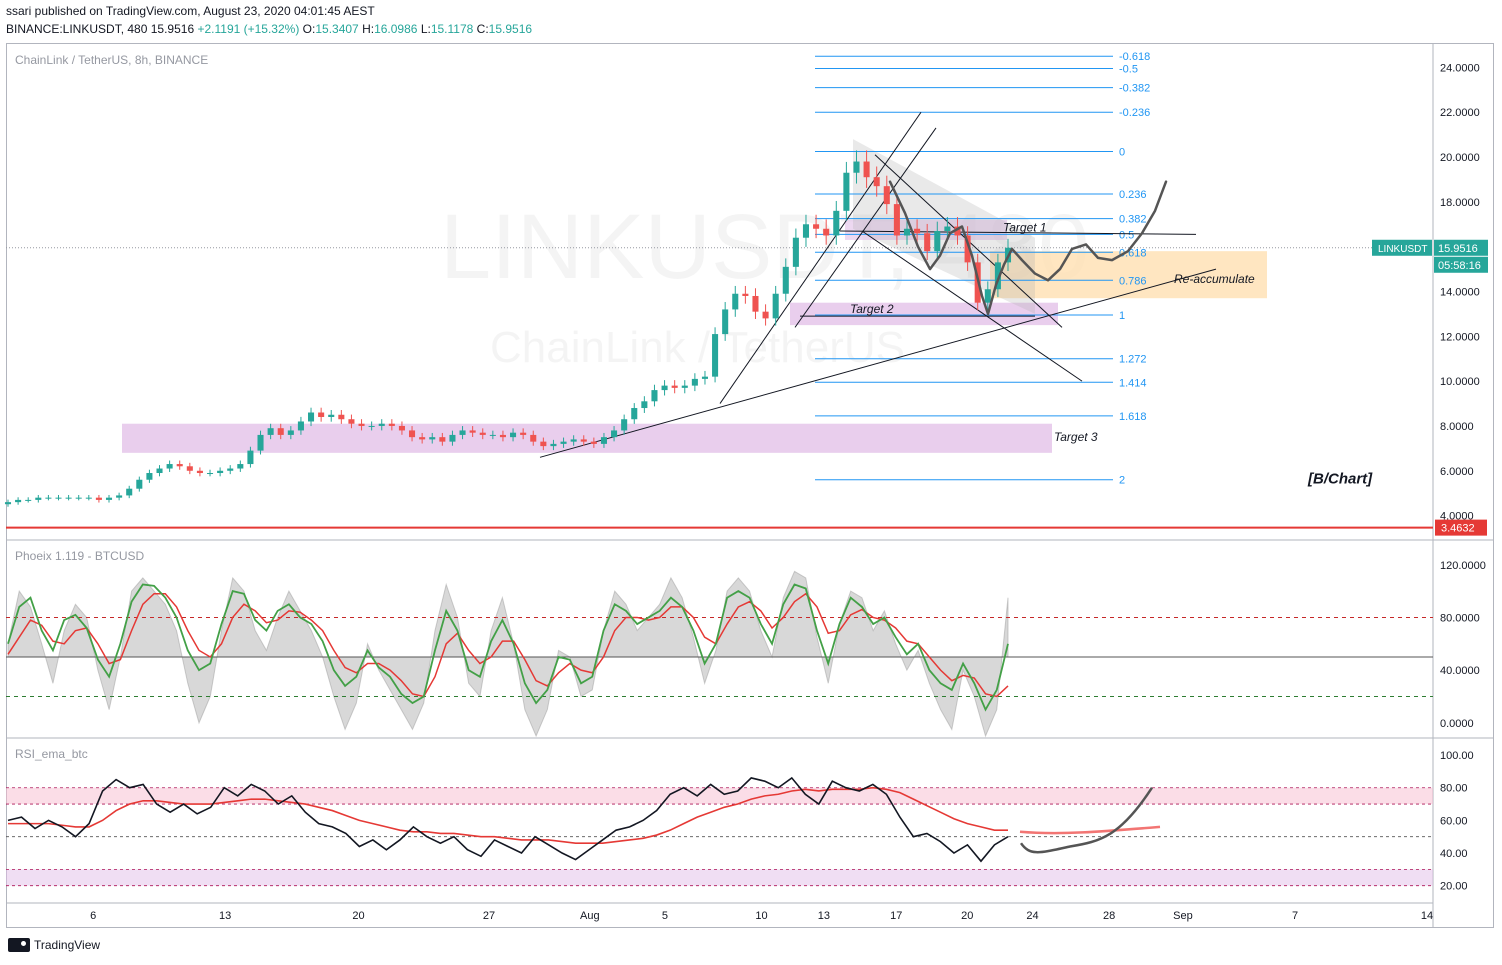  I want to click on fib-level-label: 0.618, so click(1133, 253).